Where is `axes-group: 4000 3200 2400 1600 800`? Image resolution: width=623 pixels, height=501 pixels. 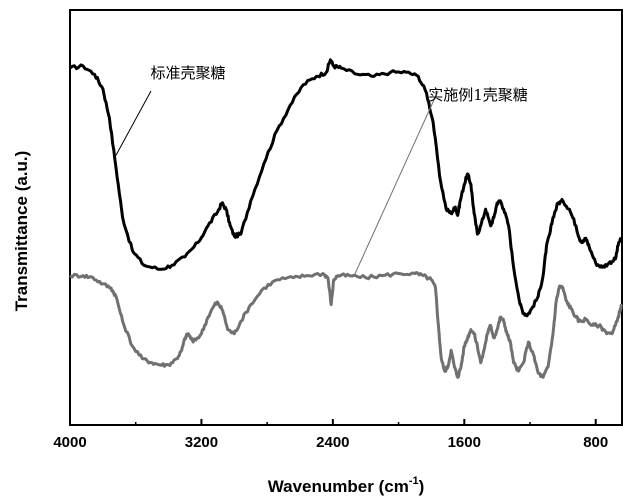
axes-group: 4000 3200 2400 1600 800 is located at coordinates (330, 435).